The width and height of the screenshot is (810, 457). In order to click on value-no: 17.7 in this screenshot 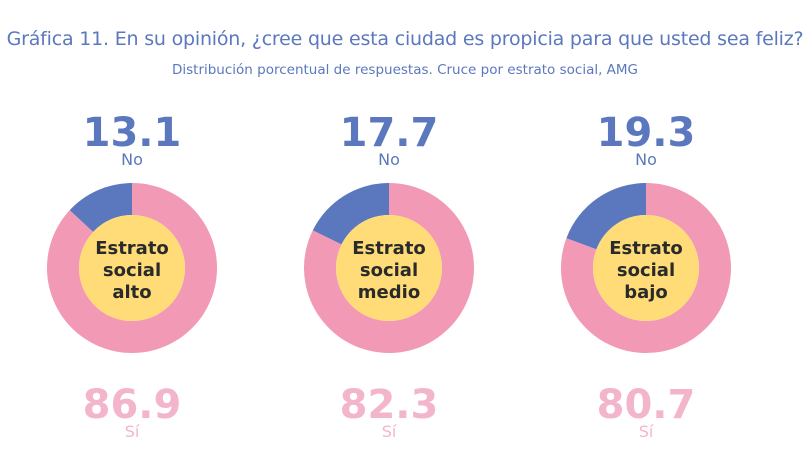, I will do `click(389, 133)`.